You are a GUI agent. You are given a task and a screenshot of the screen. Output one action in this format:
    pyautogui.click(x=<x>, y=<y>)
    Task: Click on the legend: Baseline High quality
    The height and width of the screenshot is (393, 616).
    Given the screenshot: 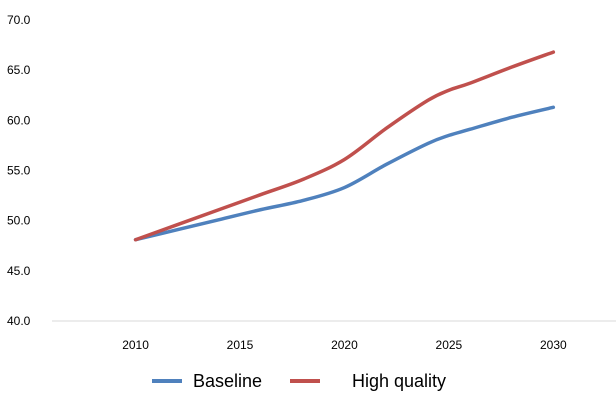 What is the action you would take?
    pyautogui.click(x=299, y=381)
    